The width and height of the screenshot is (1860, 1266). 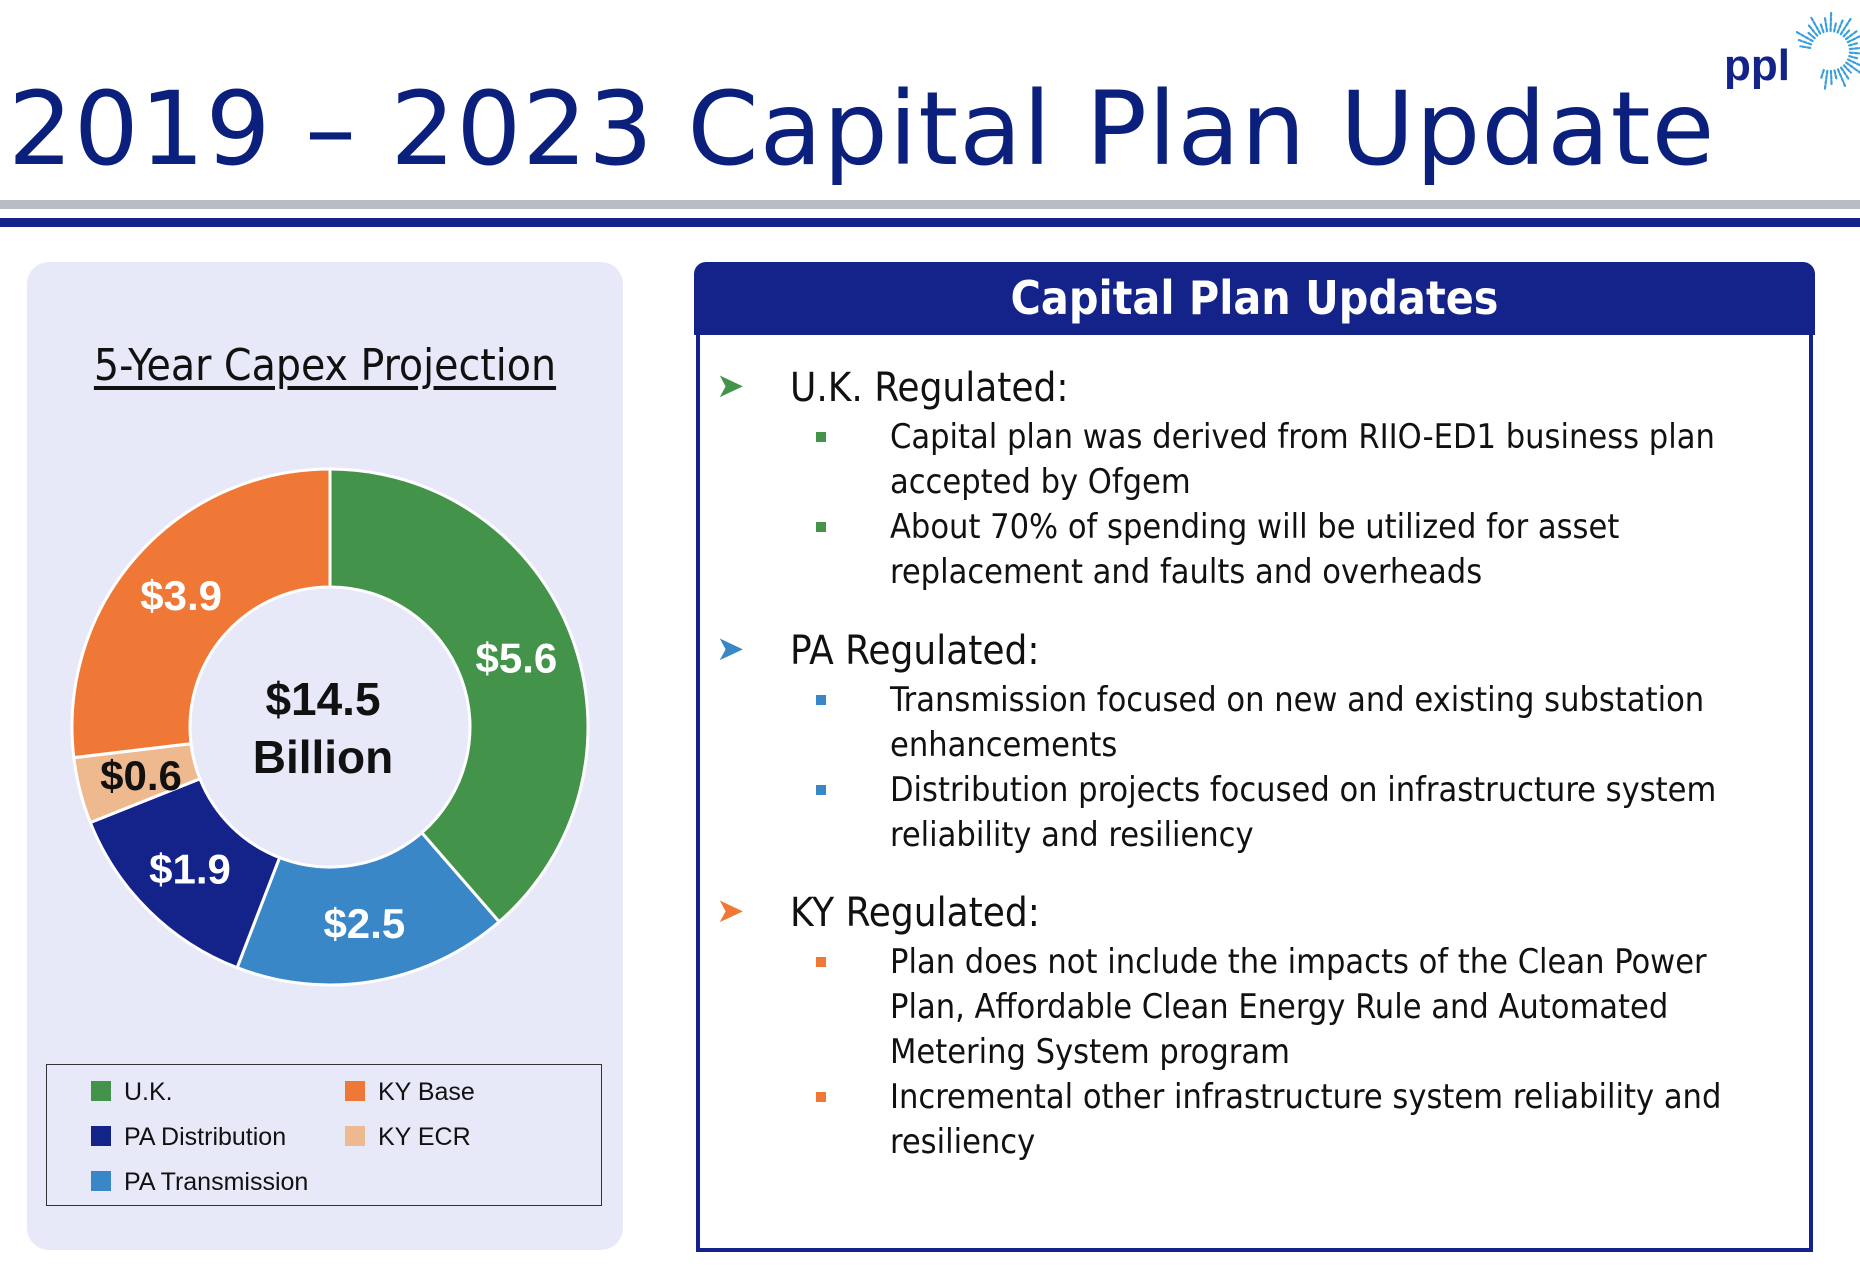 I want to click on slice-label: $0.6, so click(x=141, y=775).